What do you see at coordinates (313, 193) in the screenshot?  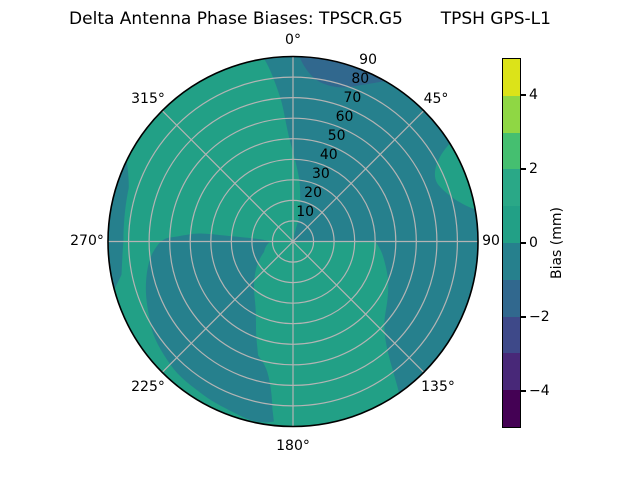 I see `r-tick-label-20: 20` at bounding box center [313, 193].